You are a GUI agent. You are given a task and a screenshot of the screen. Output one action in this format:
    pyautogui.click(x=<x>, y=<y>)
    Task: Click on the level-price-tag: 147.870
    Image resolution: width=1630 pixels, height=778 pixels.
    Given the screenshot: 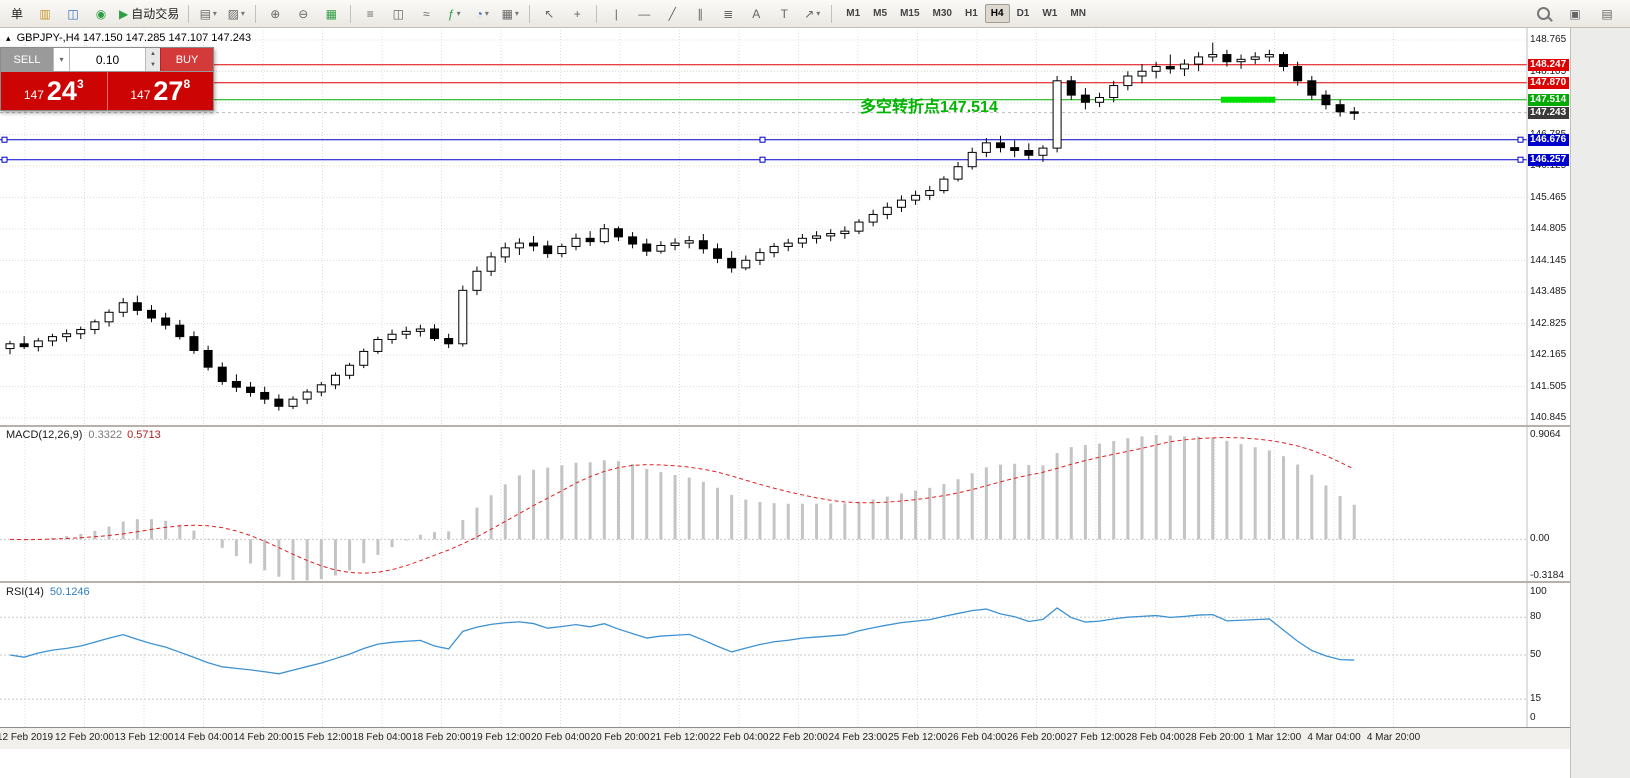 What is the action you would take?
    pyautogui.click(x=1548, y=82)
    